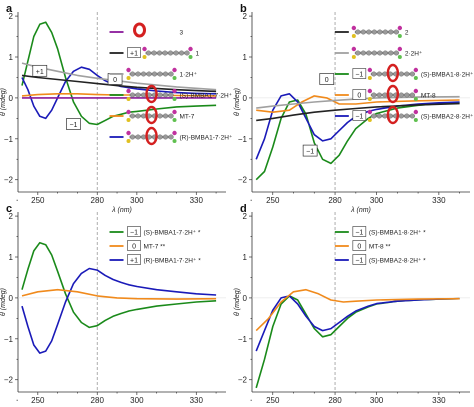 The width and height of the screenshot is (474, 407). Describe the element at coordinates (9, 9) in the screenshot. I see `panel-label: a` at that location.